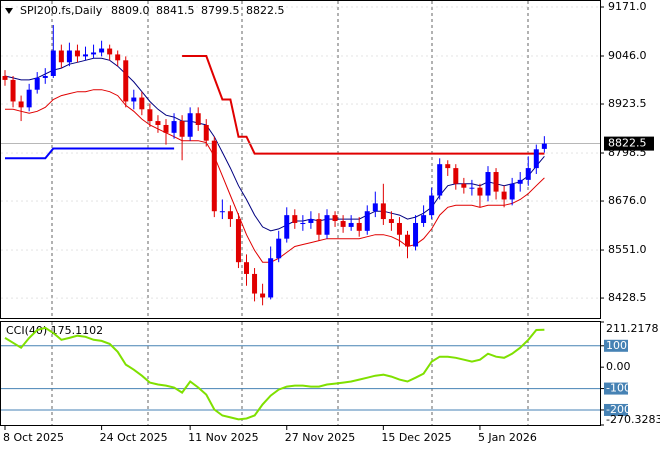 This screenshot has height=450, width=660. What do you see at coordinates (33, 437) in the screenshot?
I see `x-tick-label: 8 Oct 2025` at bounding box center [33, 437].